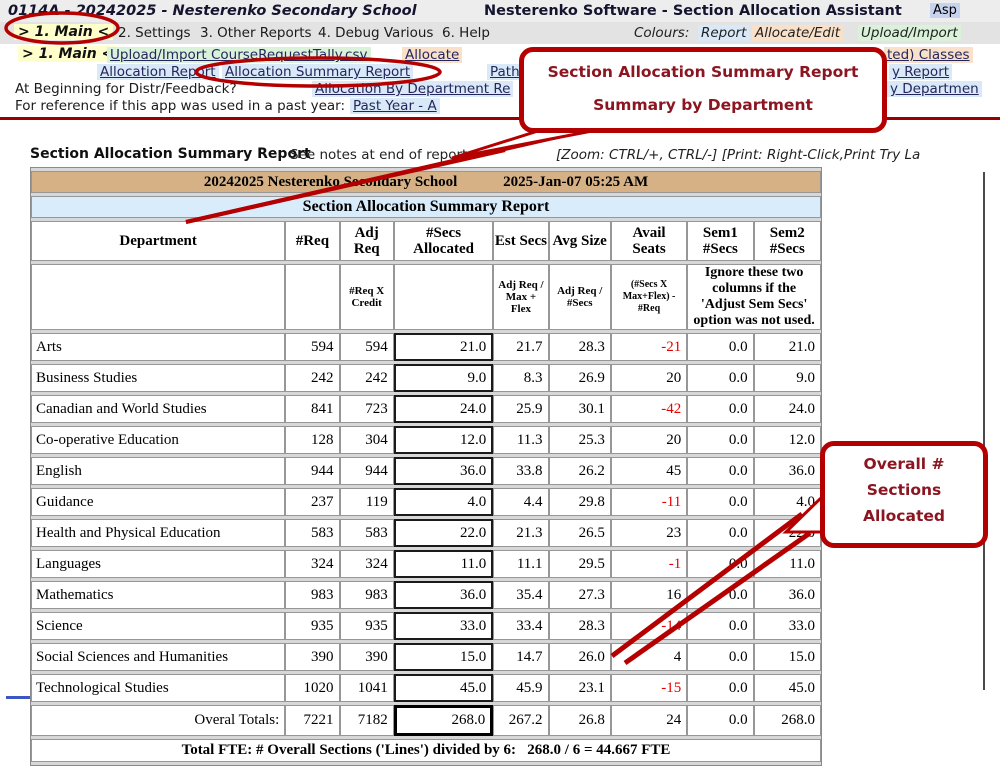 The width and height of the screenshot is (1000, 766). Describe the element at coordinates (934, 89) in the screenshot. I see `by-department-link-fragment: y Departmen` at that location.